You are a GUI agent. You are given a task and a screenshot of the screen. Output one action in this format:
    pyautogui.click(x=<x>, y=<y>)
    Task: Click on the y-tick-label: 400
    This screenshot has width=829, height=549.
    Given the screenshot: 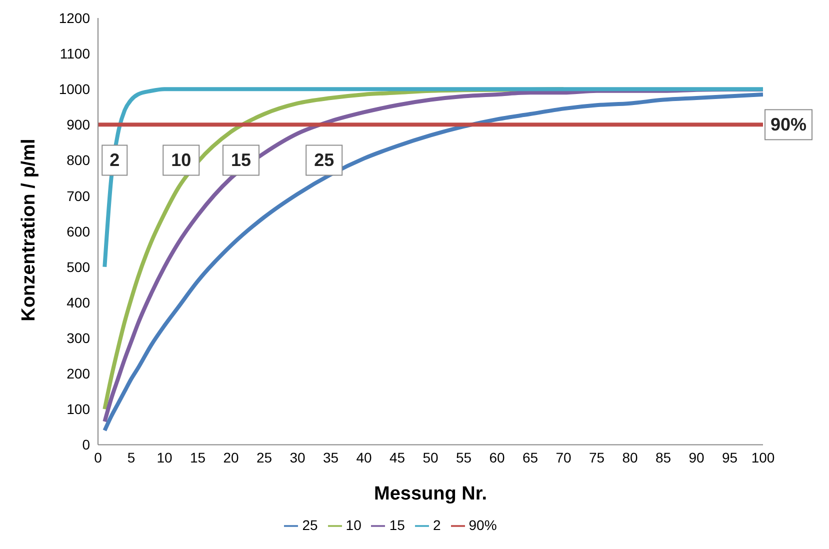 What is the action you would take?
    pyautogui.click(x=78, y=302)
    